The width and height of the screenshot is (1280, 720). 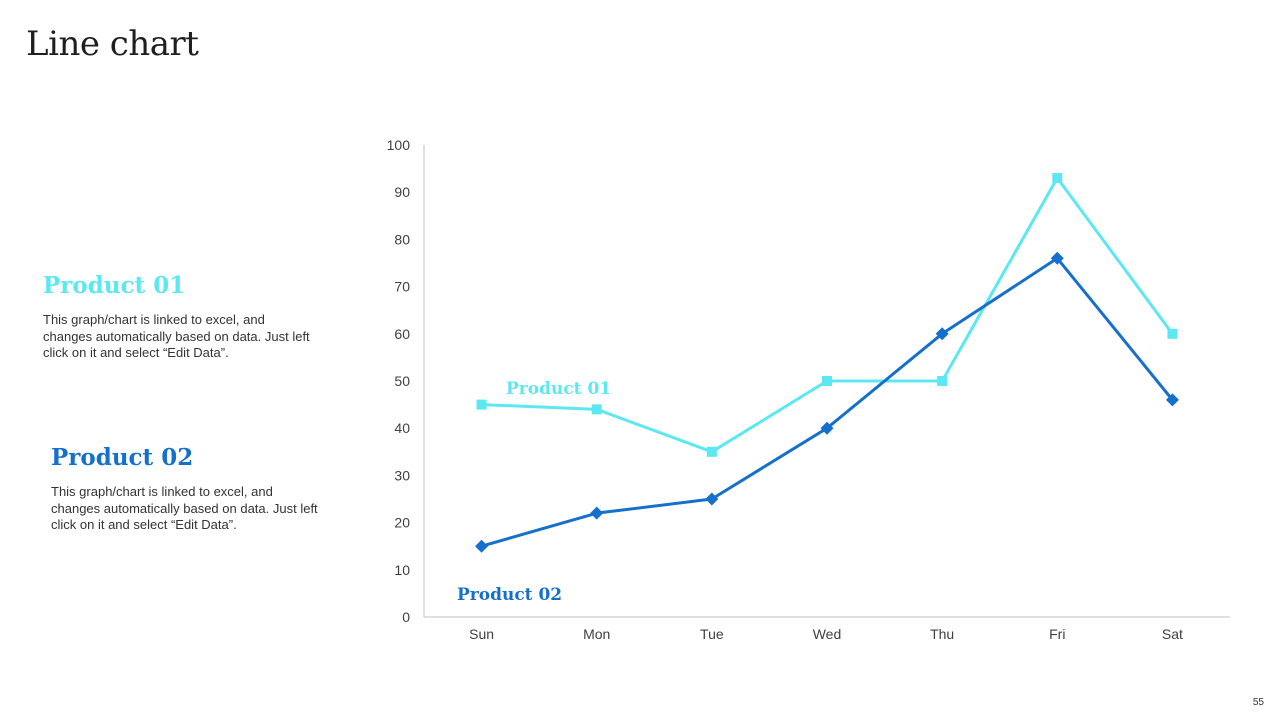 I want to click on y-tick-label: 70, so click(x=402, y=287).